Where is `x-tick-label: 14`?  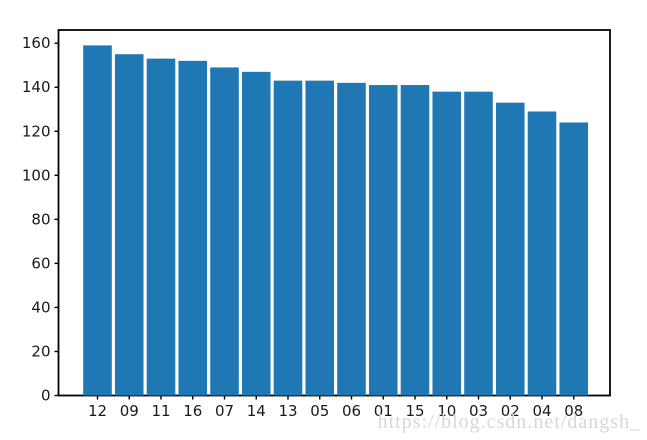 x-tick-label: 14 is located at coordinates (256, 411).